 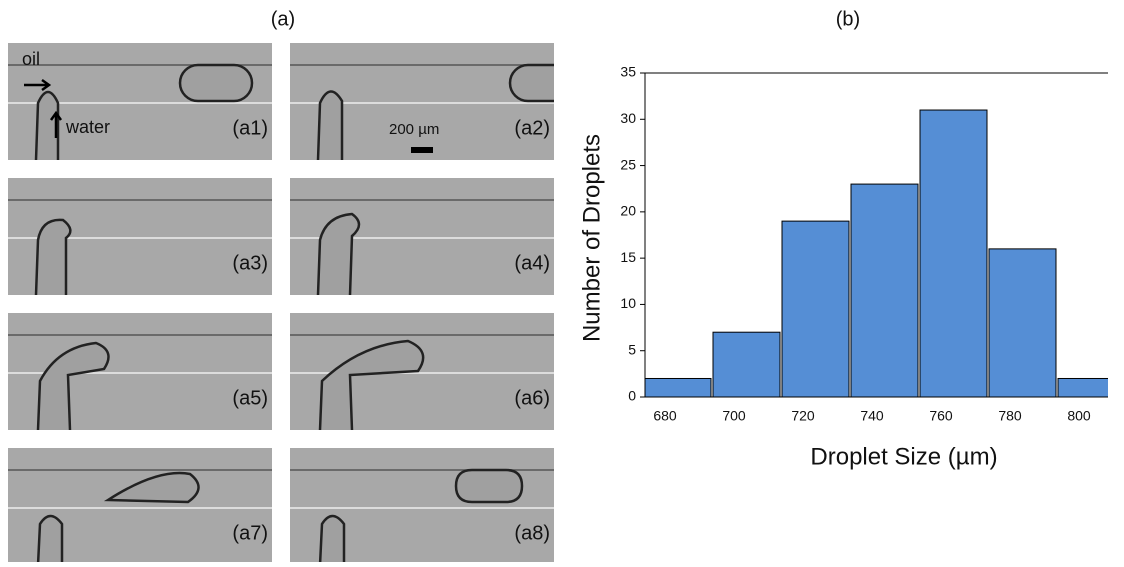 I want to click on oil-arrow, so click(x=38, y=85).